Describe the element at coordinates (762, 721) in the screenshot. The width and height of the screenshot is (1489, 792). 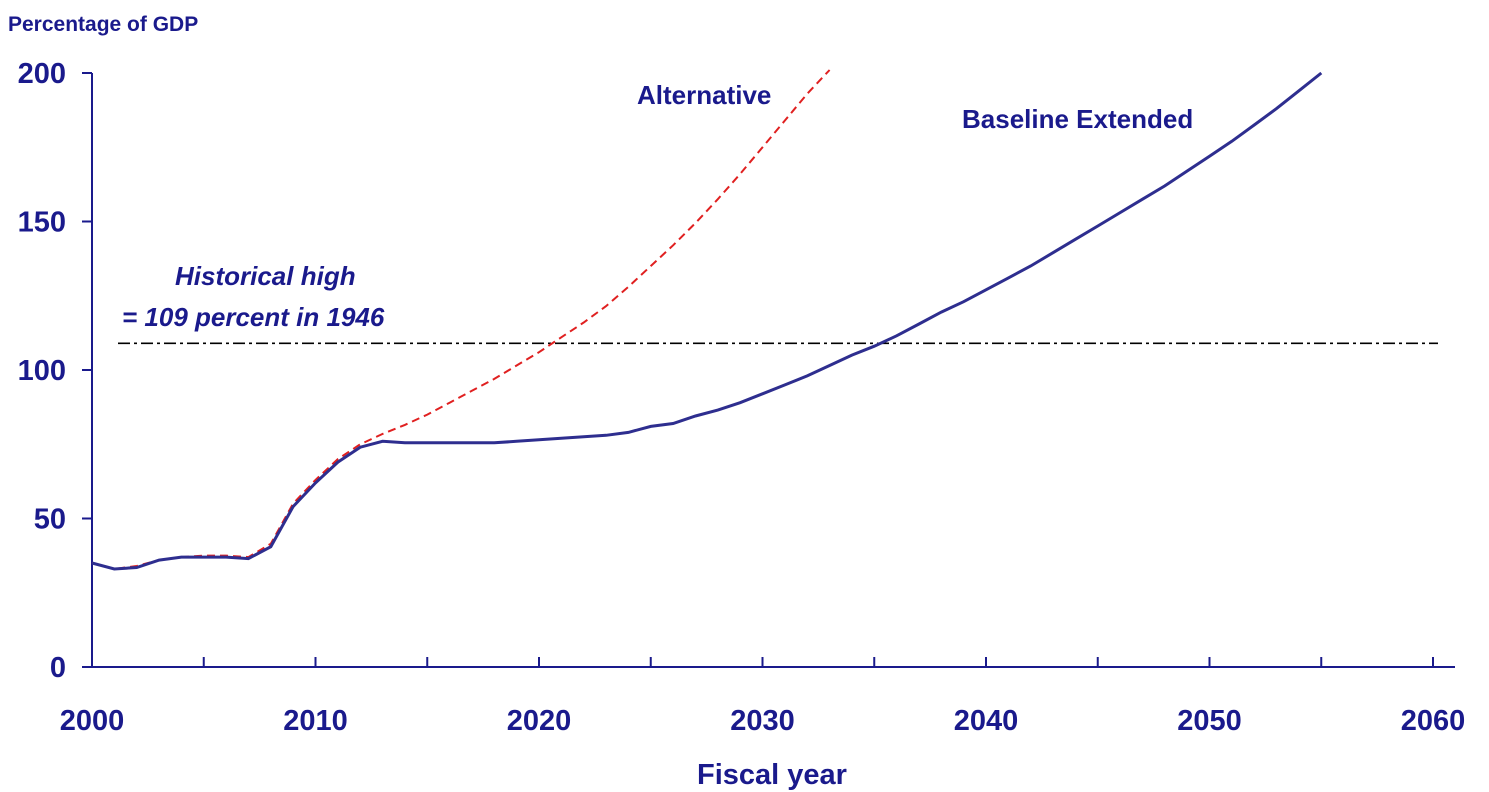
I see `x-tick-label: 2030` at that location.